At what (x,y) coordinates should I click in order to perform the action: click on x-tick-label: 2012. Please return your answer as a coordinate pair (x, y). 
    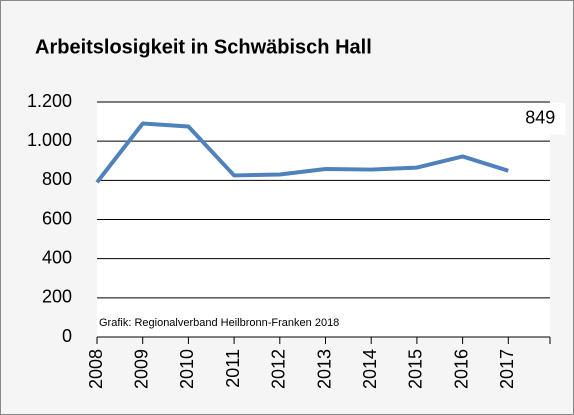
    Looking at the image, I should click on (279, 369).